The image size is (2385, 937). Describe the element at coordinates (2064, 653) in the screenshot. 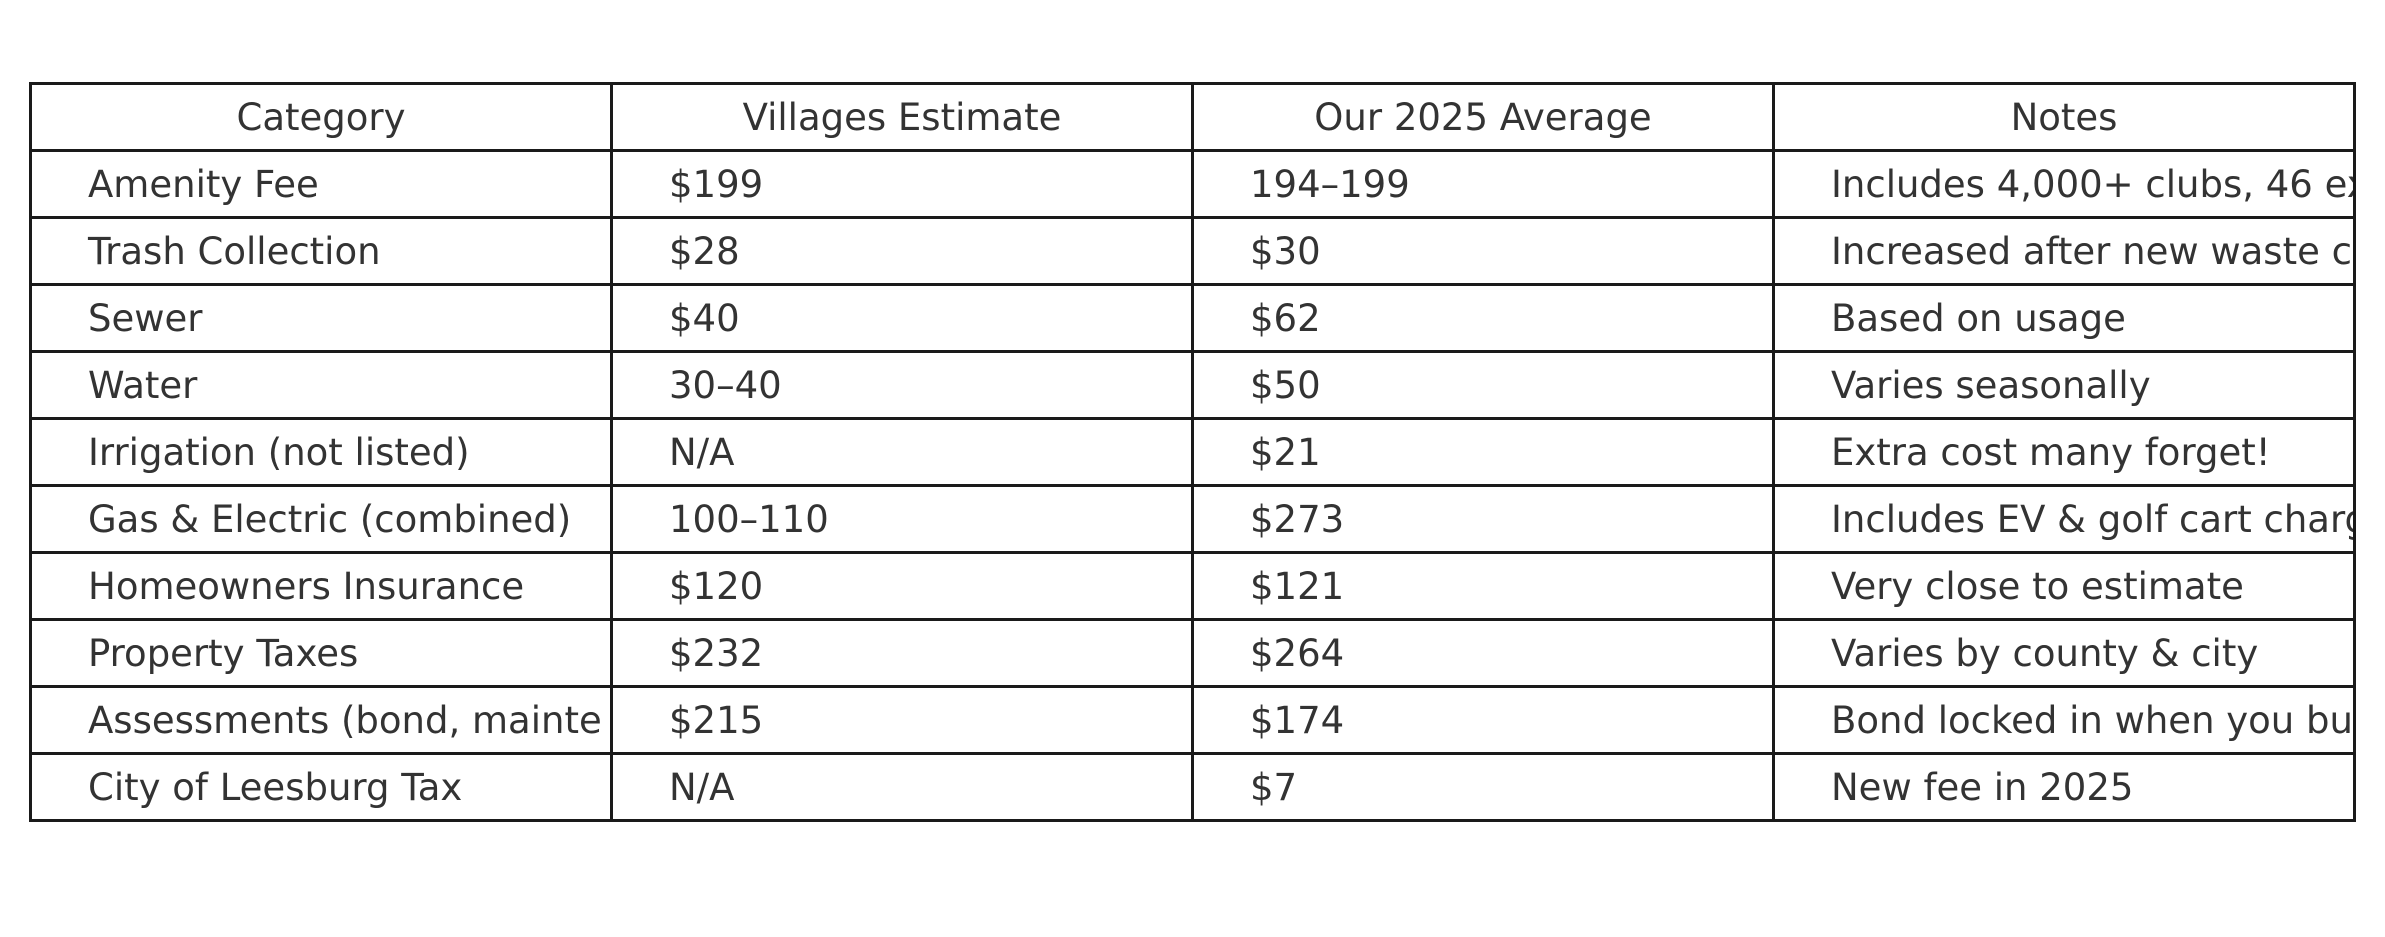

I see `cell-notes: Varies by county & city` at that location.